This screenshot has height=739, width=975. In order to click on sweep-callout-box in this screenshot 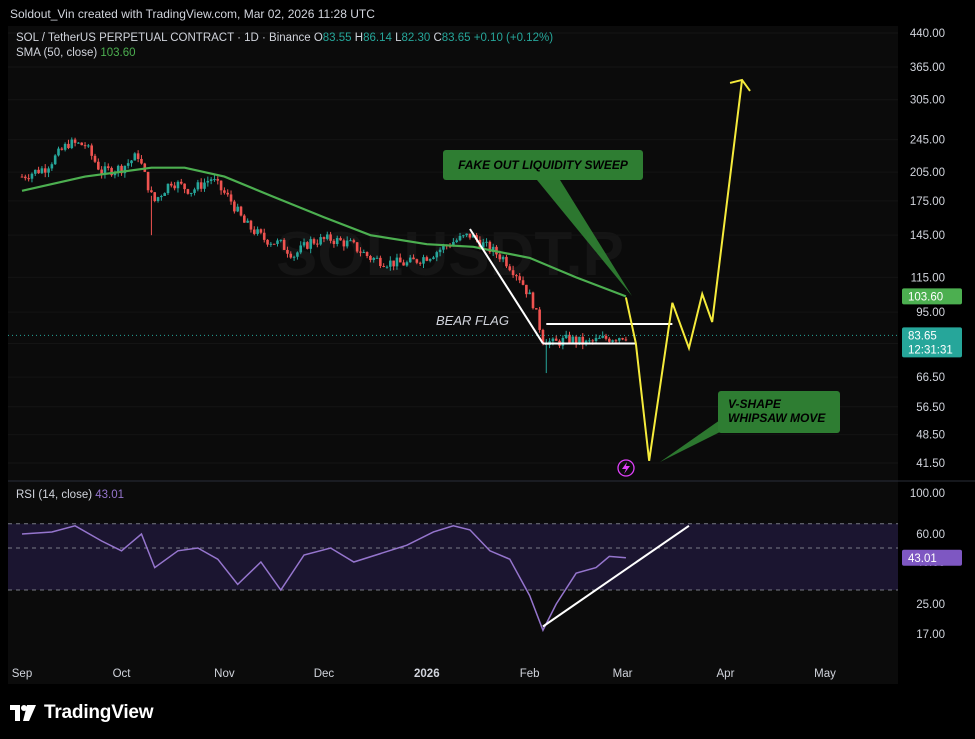, I will do `click(543, 165)`.